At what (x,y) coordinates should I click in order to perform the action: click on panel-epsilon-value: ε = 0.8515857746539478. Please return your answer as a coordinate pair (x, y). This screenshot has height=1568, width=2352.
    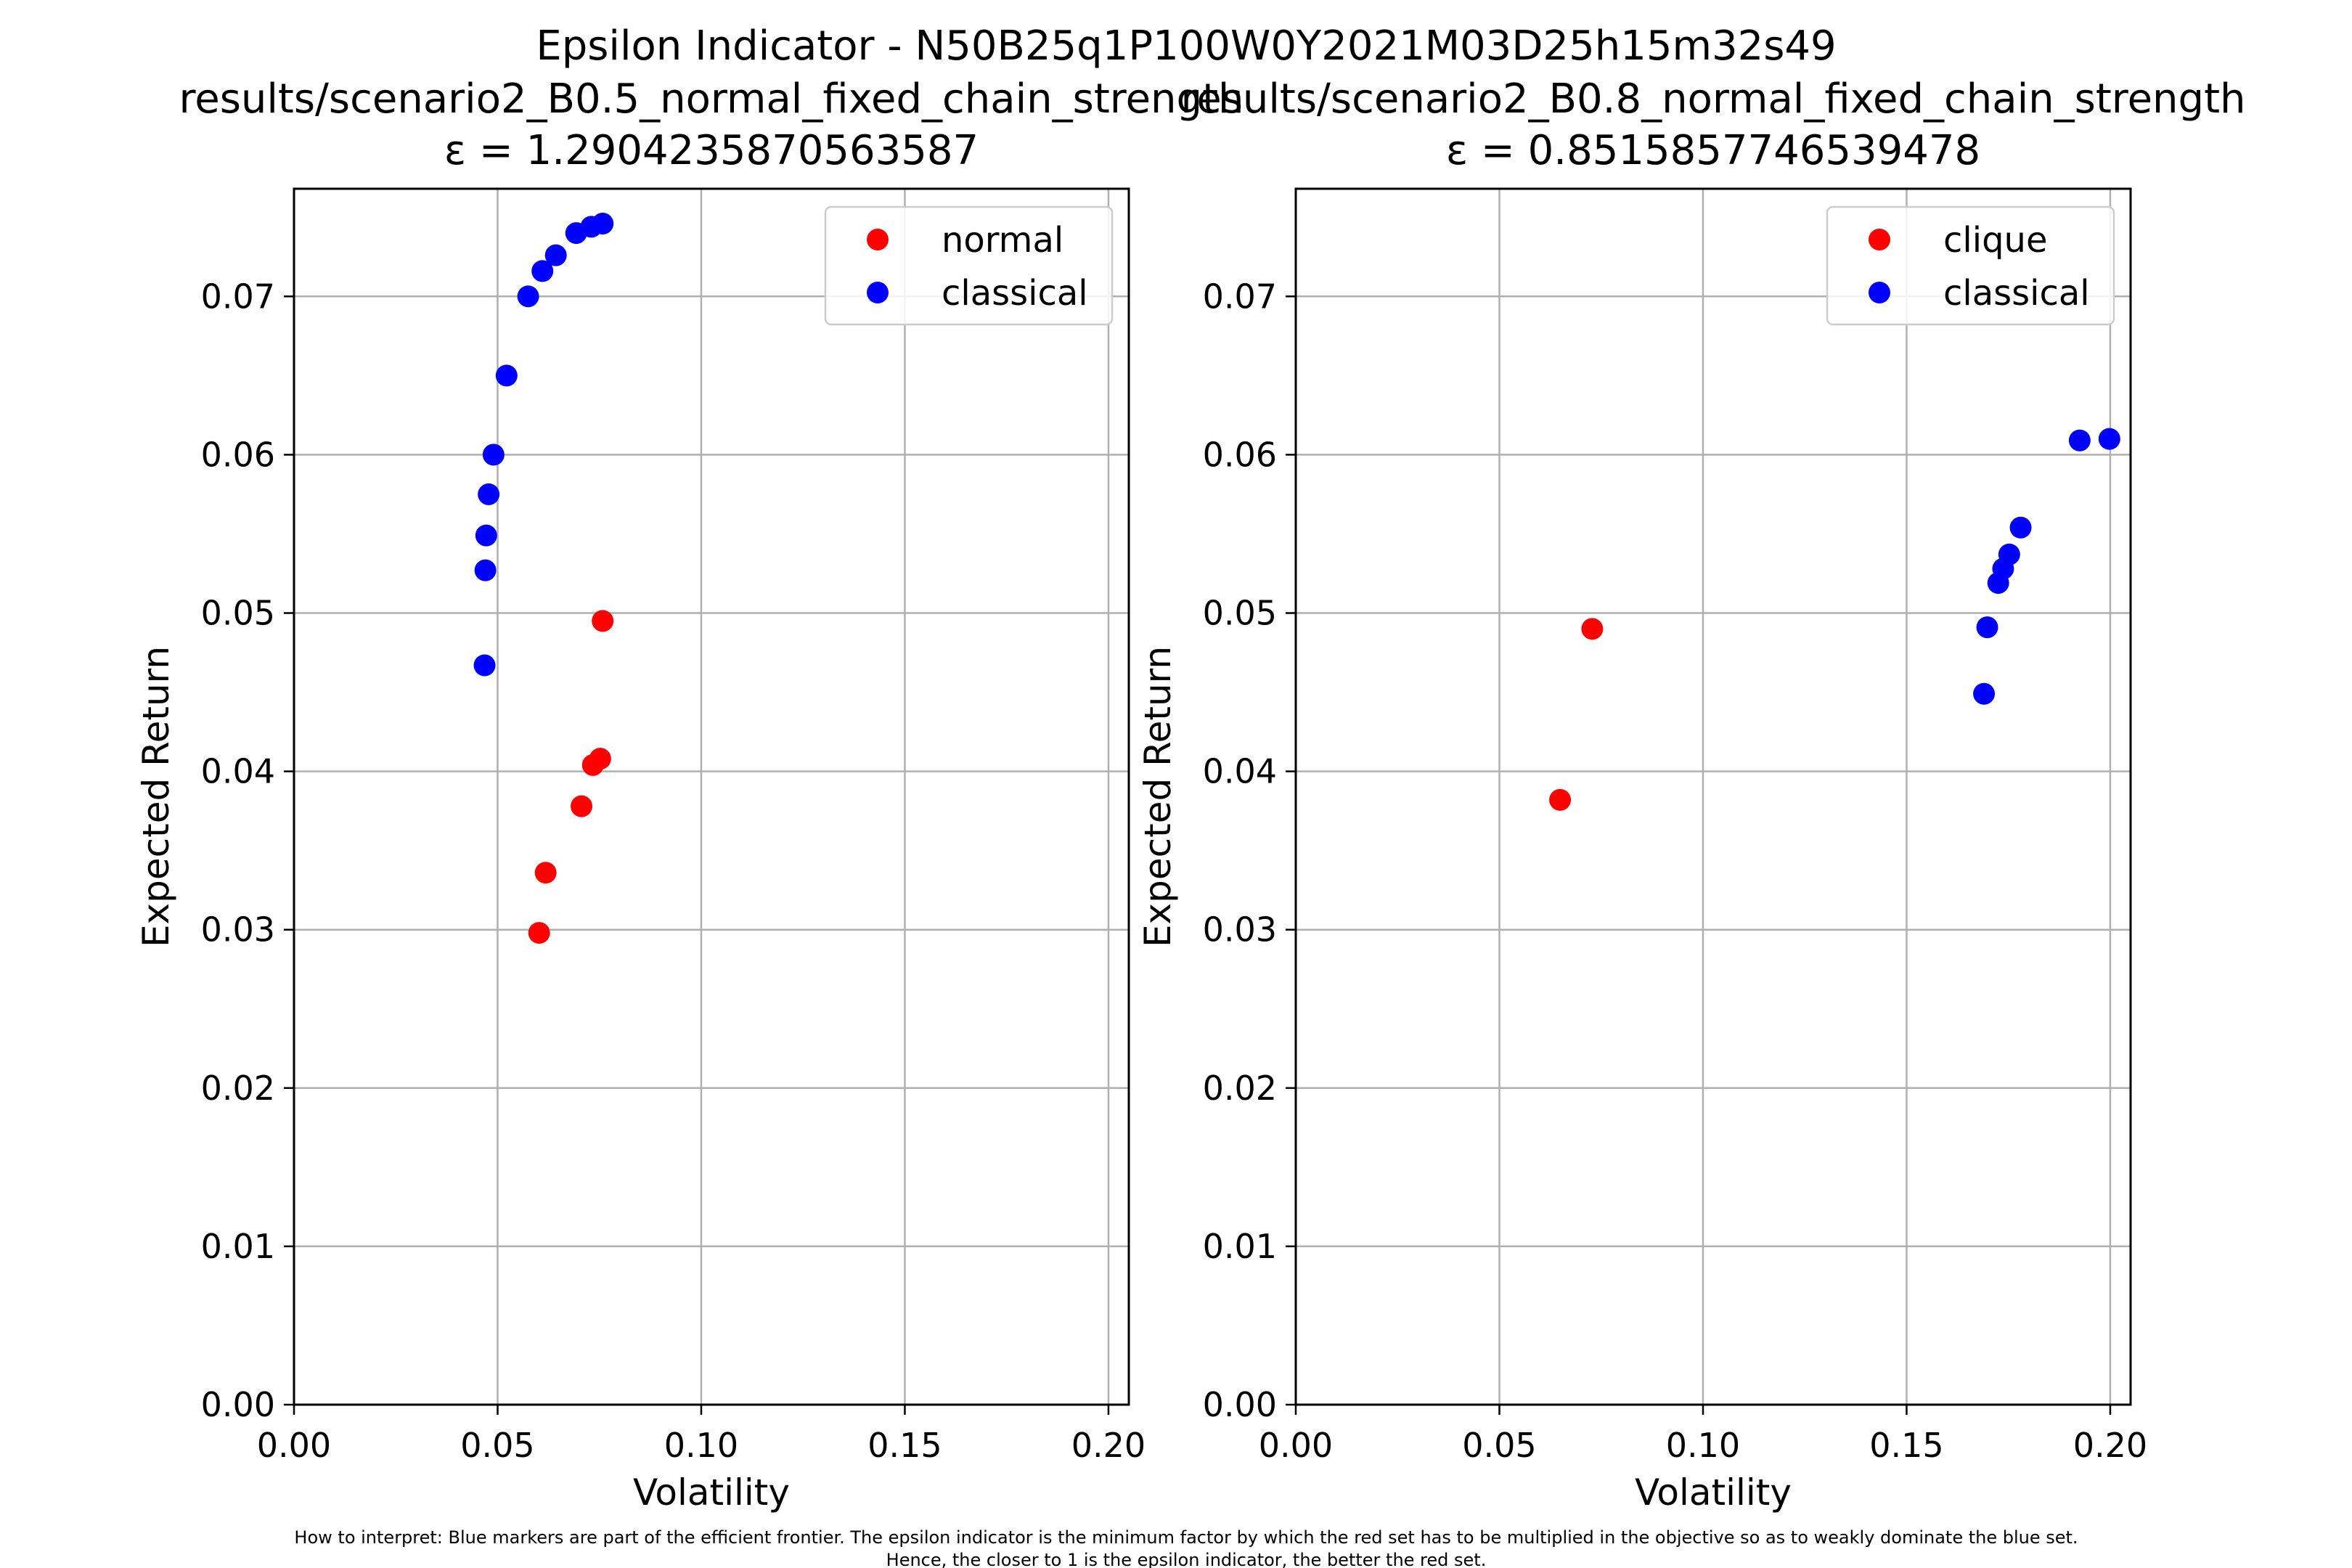
    Looking at the image, I should click on (1713, 151).